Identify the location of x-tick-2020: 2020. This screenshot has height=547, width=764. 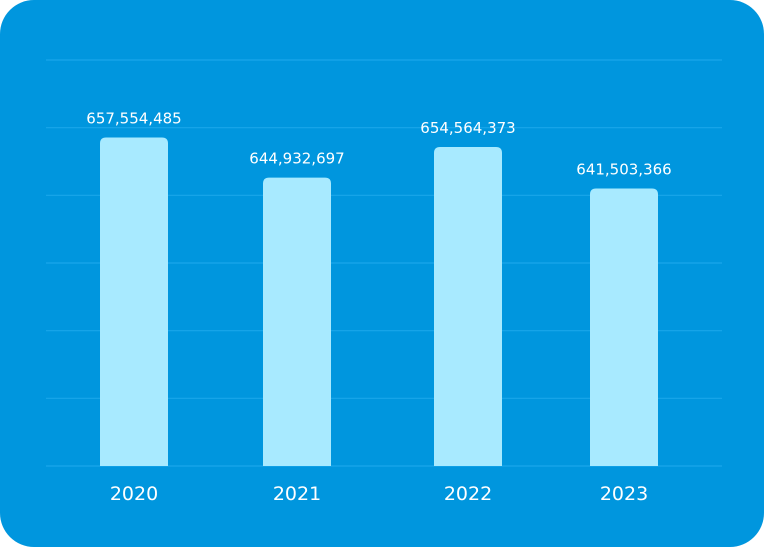
(134, 494).